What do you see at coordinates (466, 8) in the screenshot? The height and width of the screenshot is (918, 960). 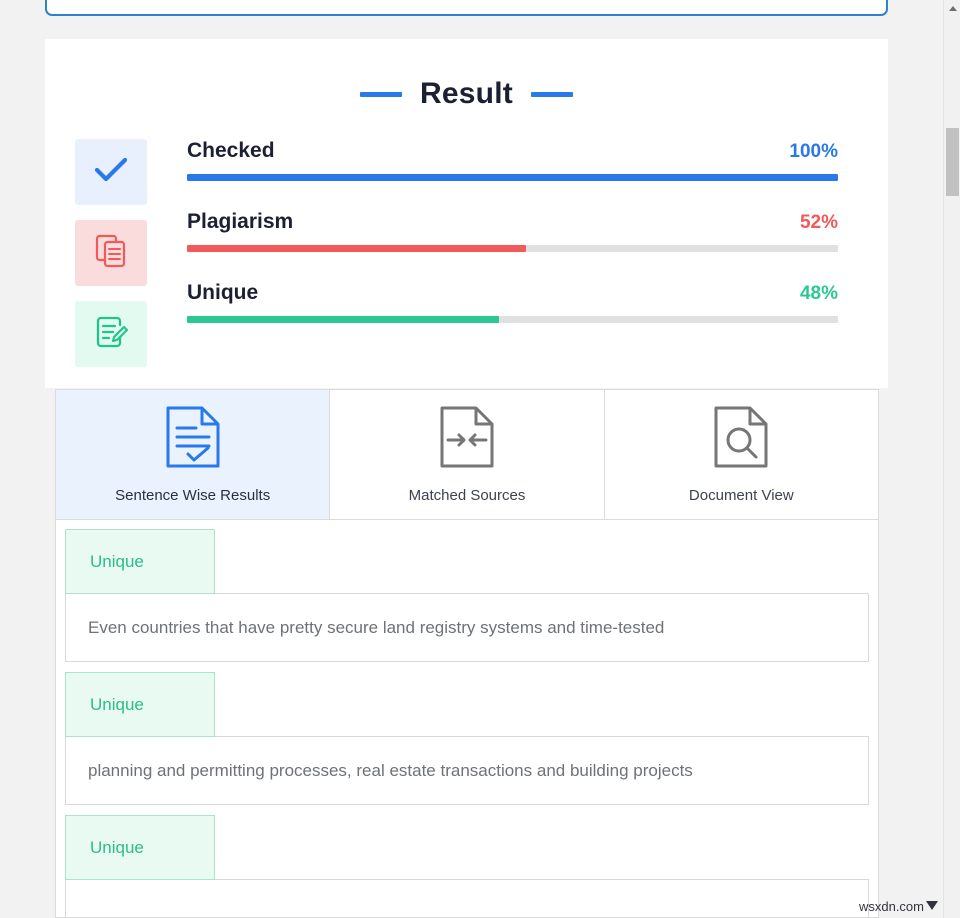 I see `text-input-area` at bounding box center [466, 8].